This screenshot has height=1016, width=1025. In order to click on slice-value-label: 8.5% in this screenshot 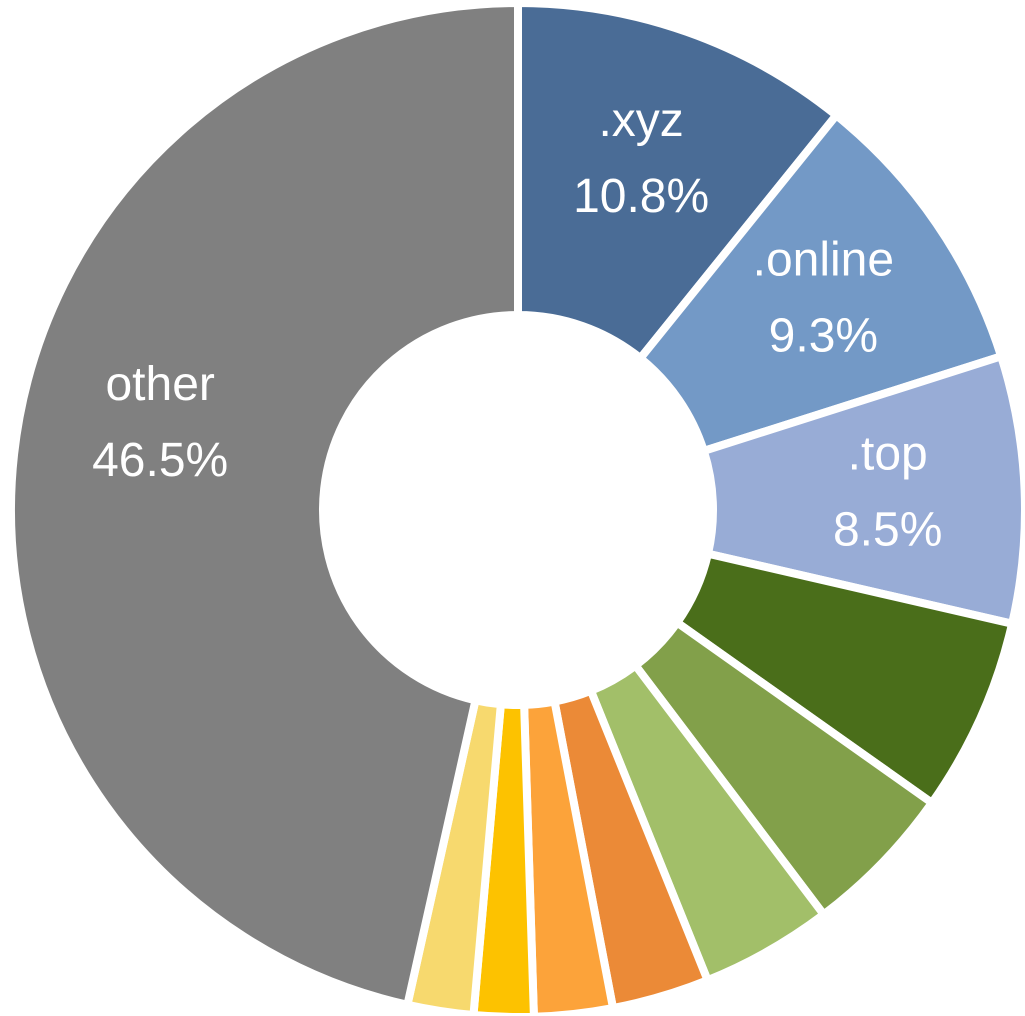, I will do `click(887, 530)`.